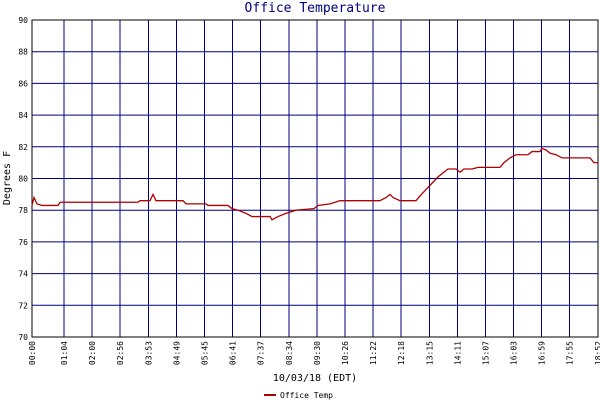 This screenshot has width=600, height=400. What do you see at coordinates (7, 178) in the screenshot?
I see `y-axis-label: Degrees F` at bounding box center [7, 178].